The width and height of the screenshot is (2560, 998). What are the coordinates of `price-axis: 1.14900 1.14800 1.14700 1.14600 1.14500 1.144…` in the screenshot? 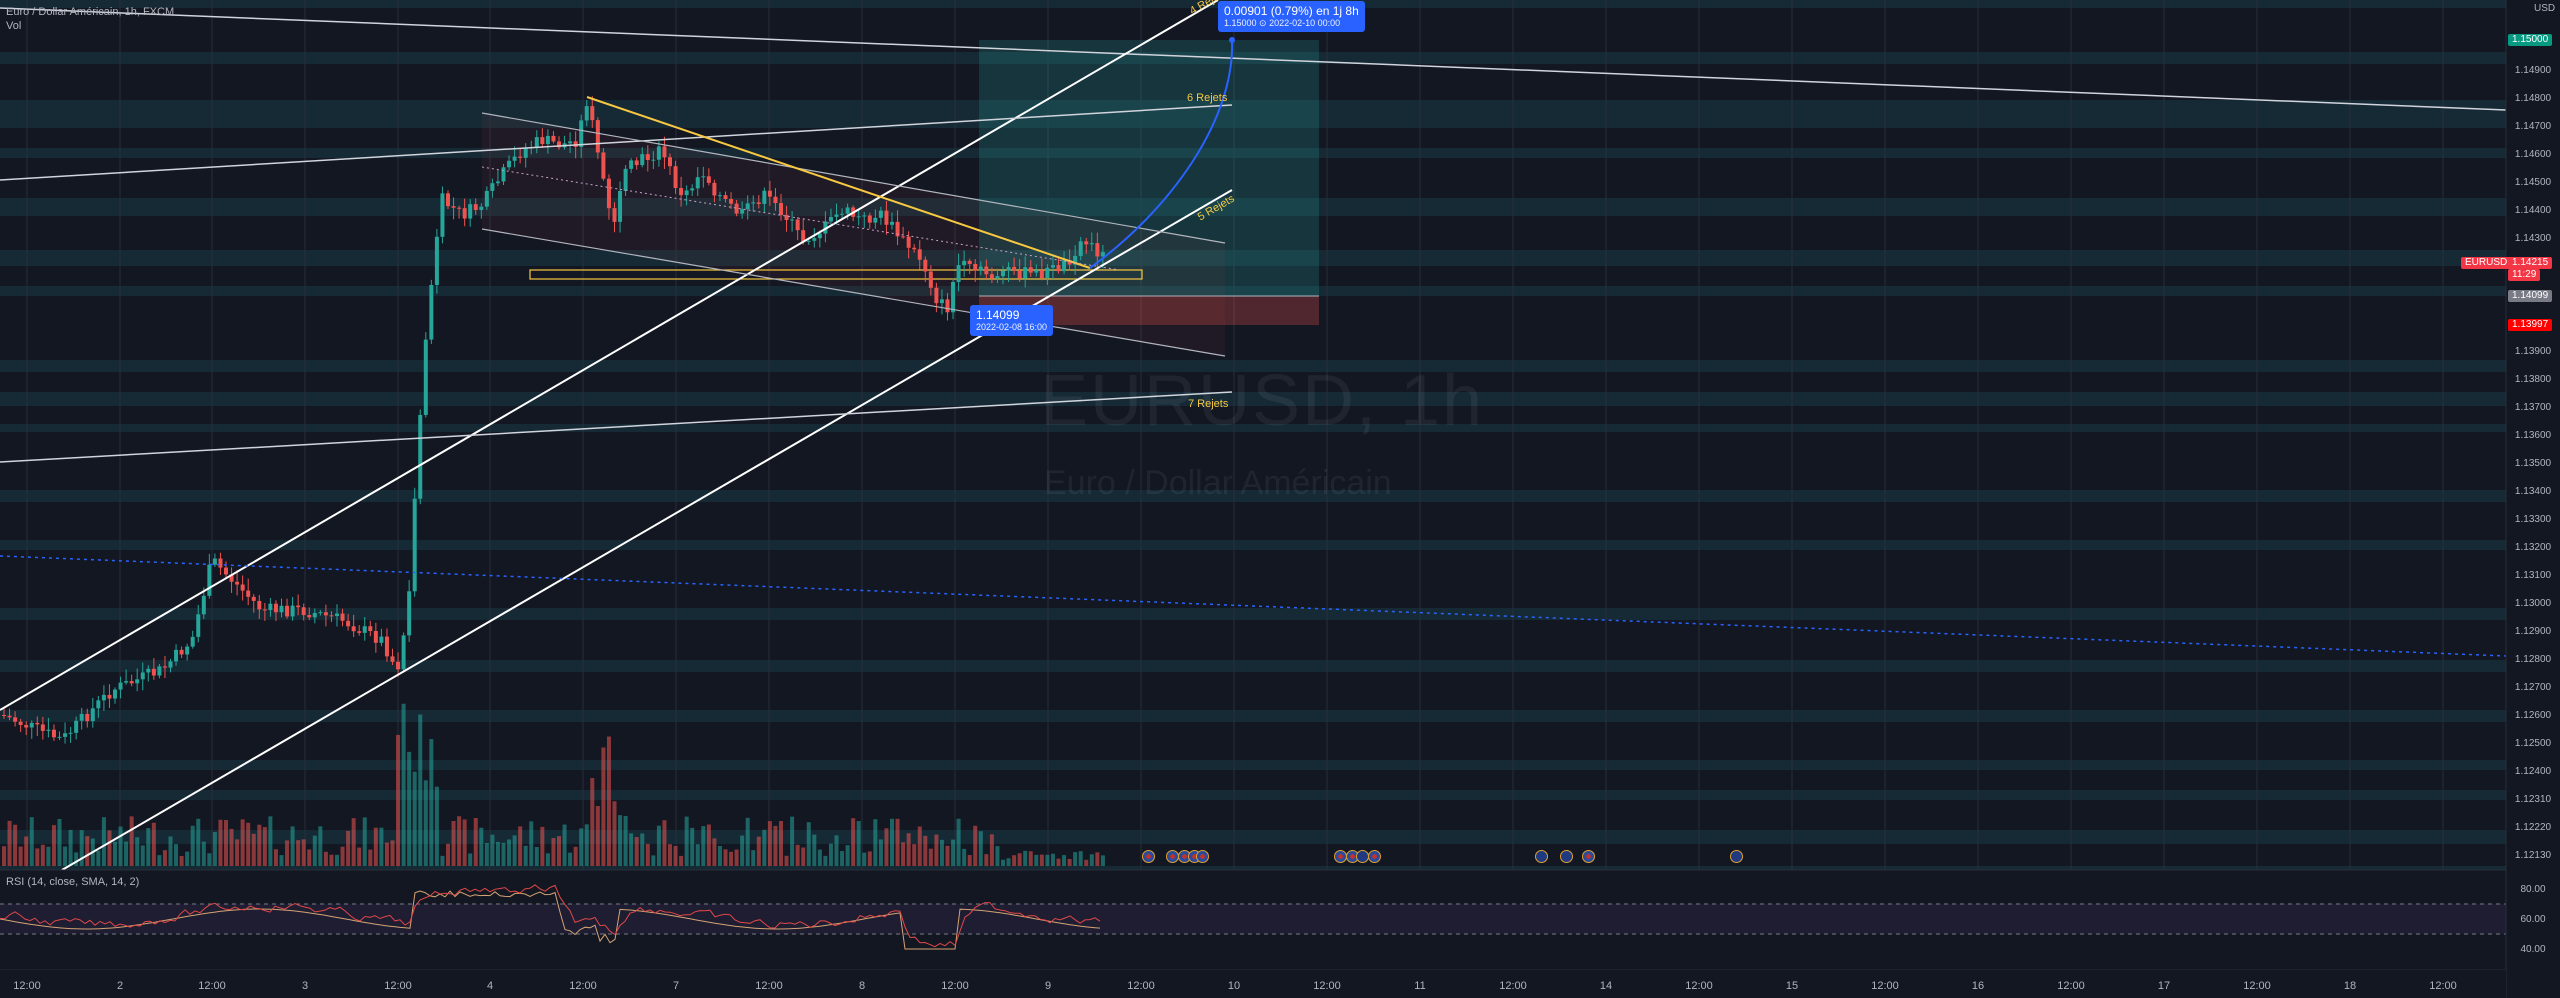 It's located at (2533, 463).